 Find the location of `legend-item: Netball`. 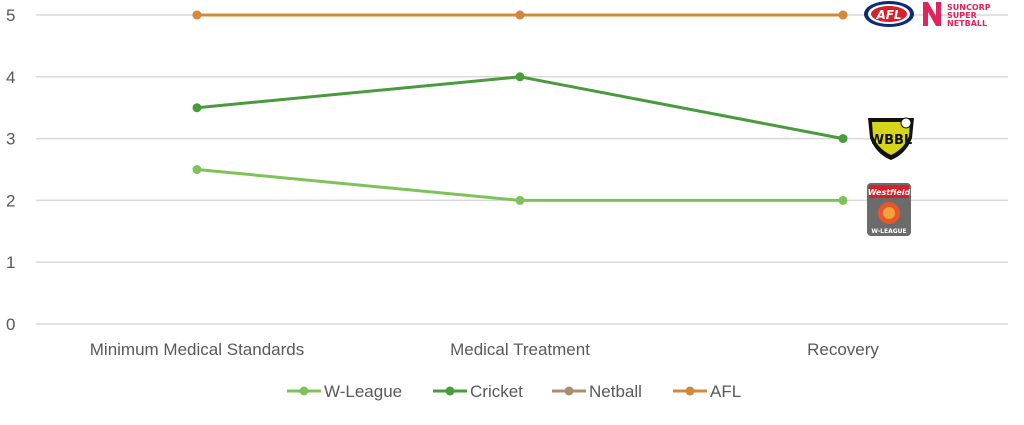

legend-item: Netball is located at coordinates (597, 391).